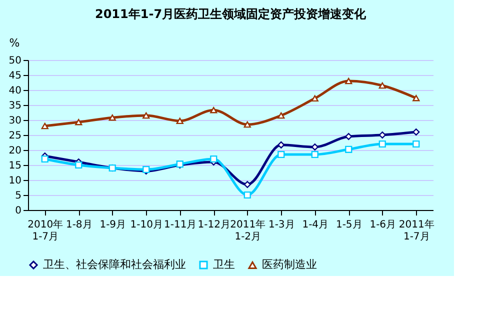 This screenshot has width=503, height=323. What do you see at coordinates (15, 106) in the screenshot?
I see `y-tick-label: 35` at bounding box center [15, 106].